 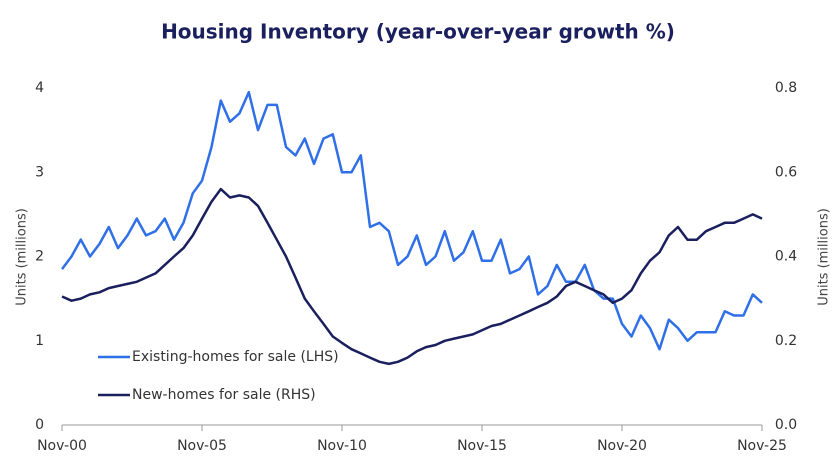 What do you see at coordinates (342, 446) in the screenshot?
I see `x-tick-label: Nov-10` at bounding box center [342, 446].